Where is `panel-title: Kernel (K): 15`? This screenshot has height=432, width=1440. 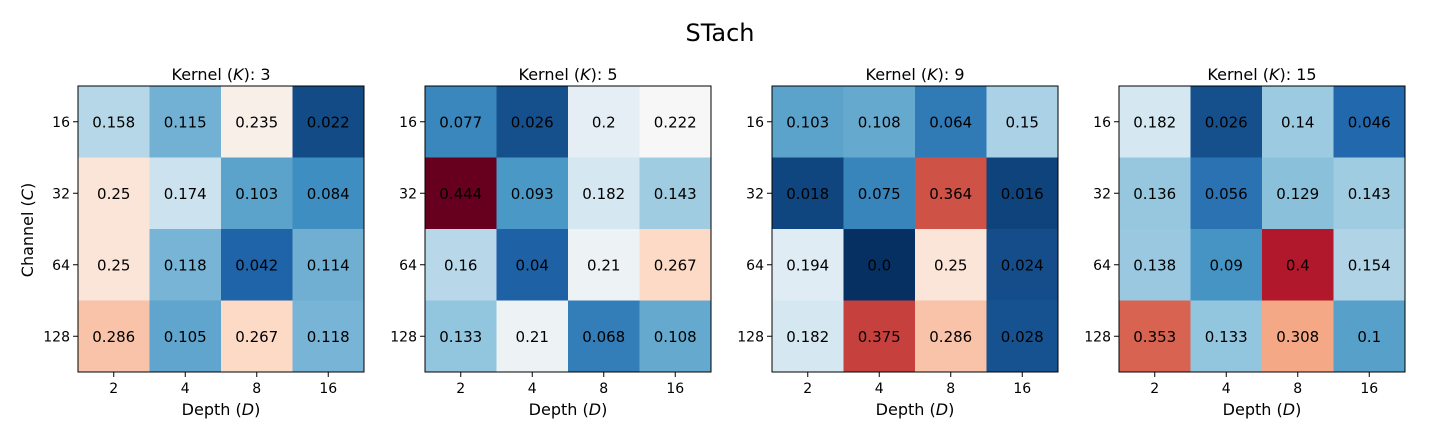
panel-title: Kernel (K): 15 is located at coordinates (1261, 74).